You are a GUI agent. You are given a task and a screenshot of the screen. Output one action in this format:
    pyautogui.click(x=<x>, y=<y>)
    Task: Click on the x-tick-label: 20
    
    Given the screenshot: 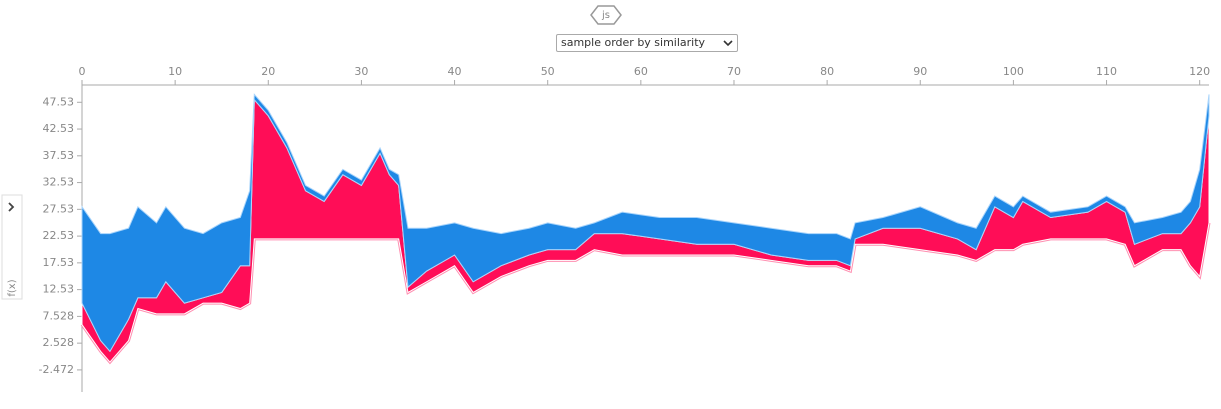 What is the action you would take?
    pyautogui.click(x=268, y=71)
    